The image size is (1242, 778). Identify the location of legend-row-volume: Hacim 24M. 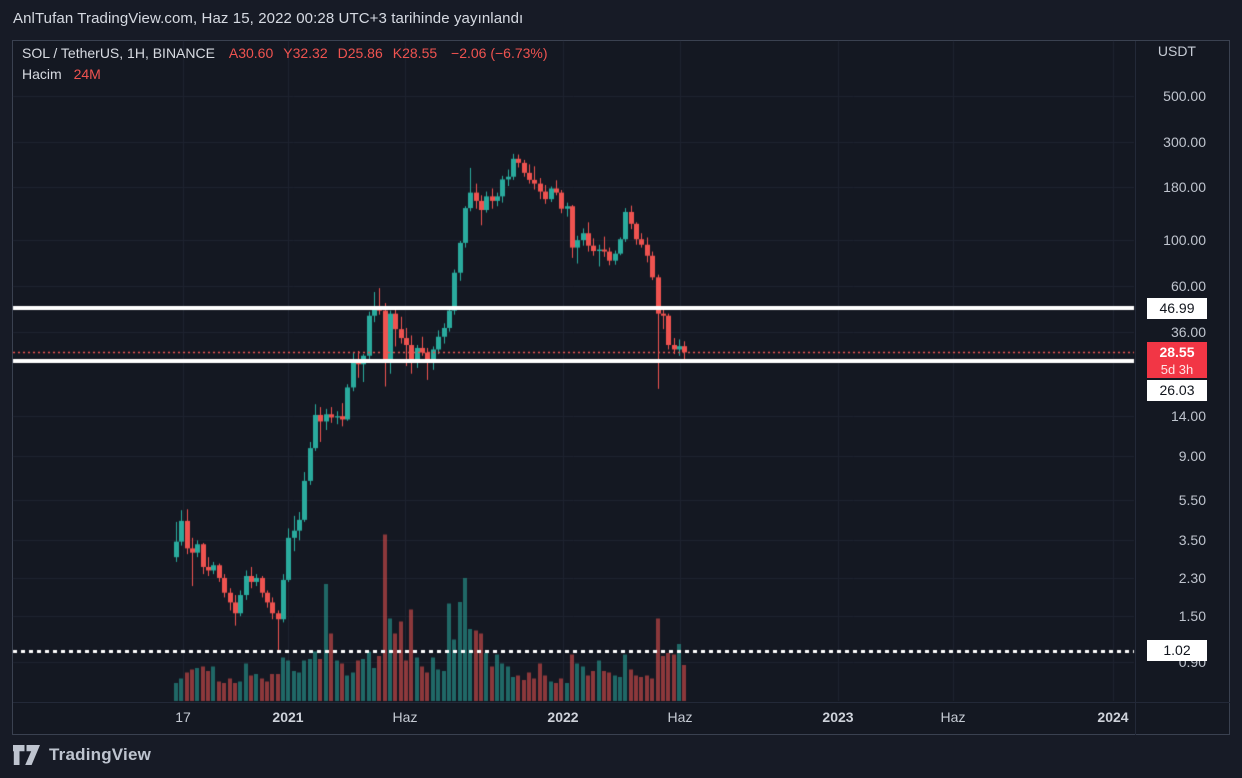
(285, 74).